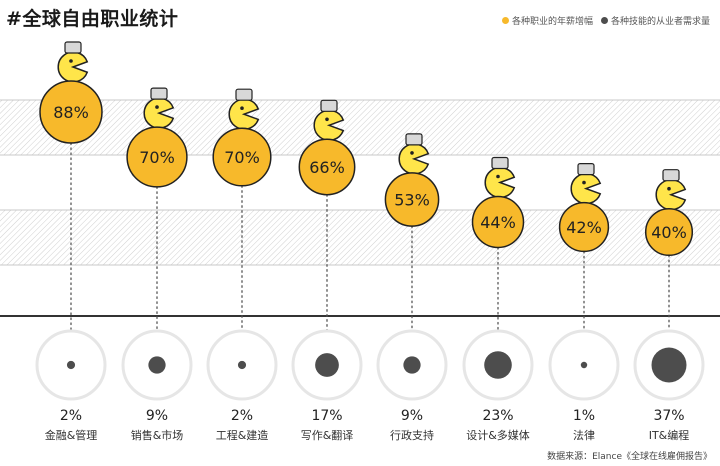  Describe the element at coordinates (157, 435) in the screenshot. I see `category-label: 销售&市场` at that location.